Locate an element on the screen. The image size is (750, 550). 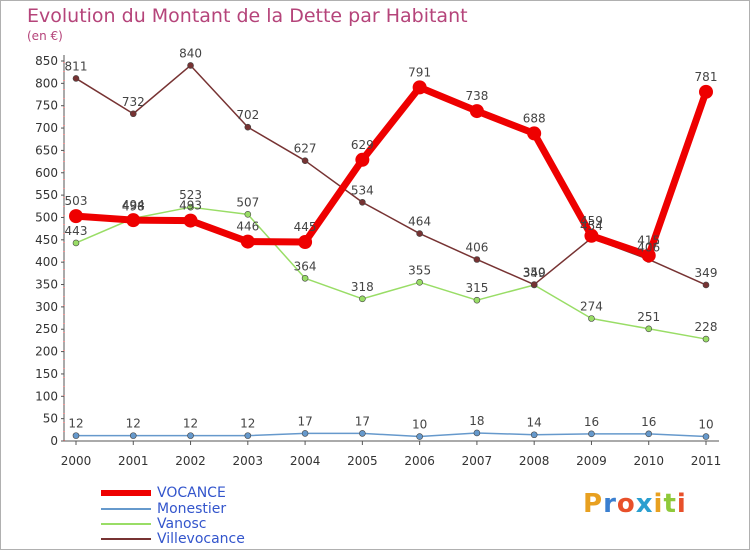
y-tick-label: 0 is located at coordinates (54, 441).